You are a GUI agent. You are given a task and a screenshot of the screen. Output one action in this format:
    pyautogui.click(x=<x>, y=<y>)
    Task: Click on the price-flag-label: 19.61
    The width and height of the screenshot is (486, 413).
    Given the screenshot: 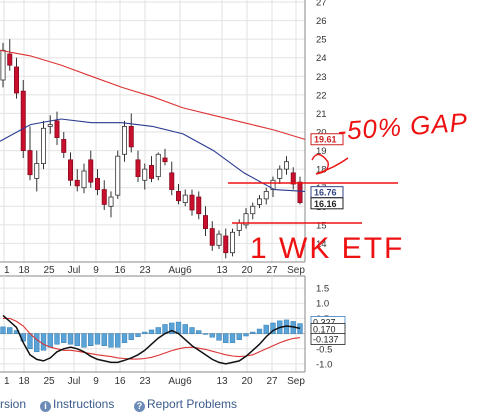 What is the action you would take?
    pyautogui.click(x=325, y=140)
    